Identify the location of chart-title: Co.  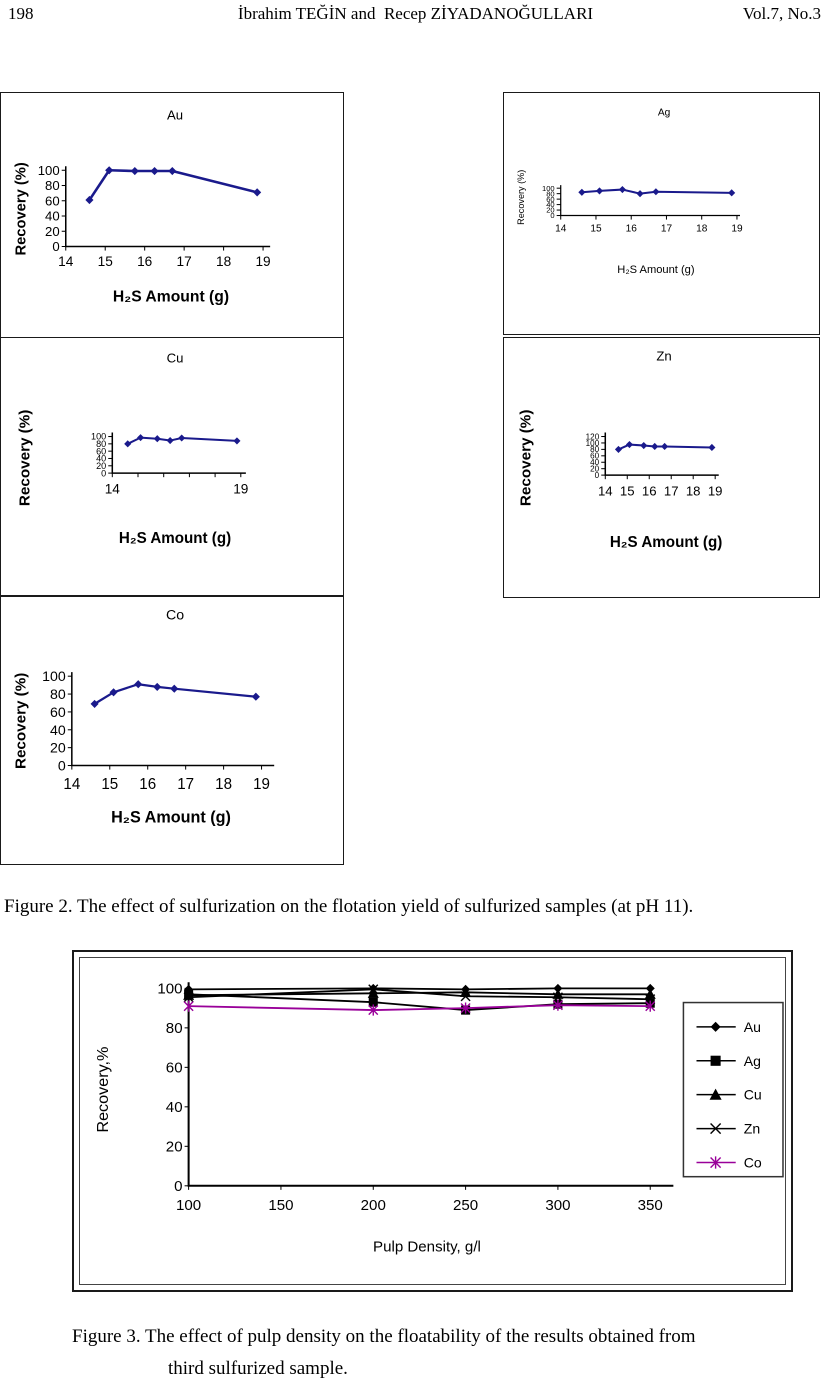
(175, 615).